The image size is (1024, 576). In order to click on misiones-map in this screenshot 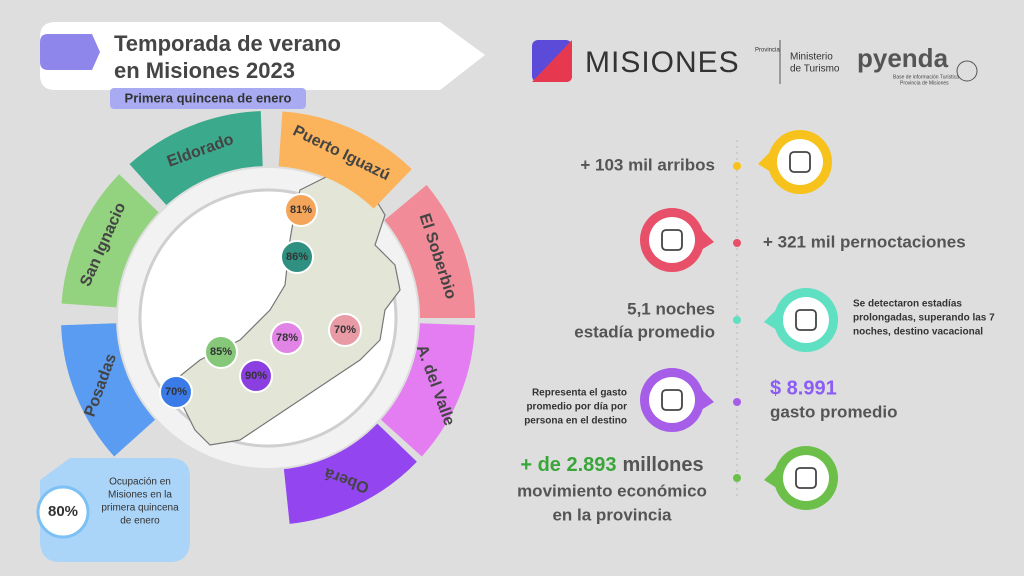, I will do `click(287, 310)`.